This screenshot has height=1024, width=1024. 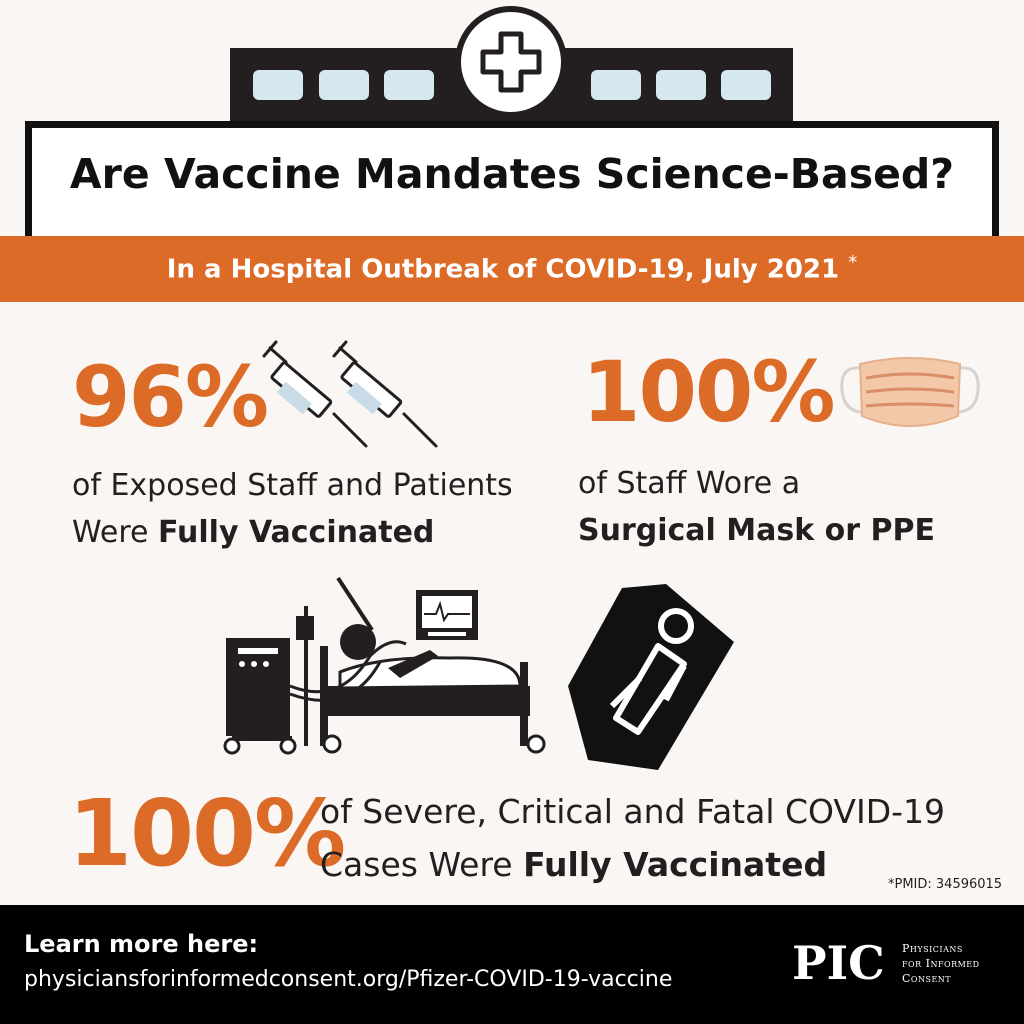 I want to click on stat-description-line: of Staff Wore a, so click(x=689, y=483).